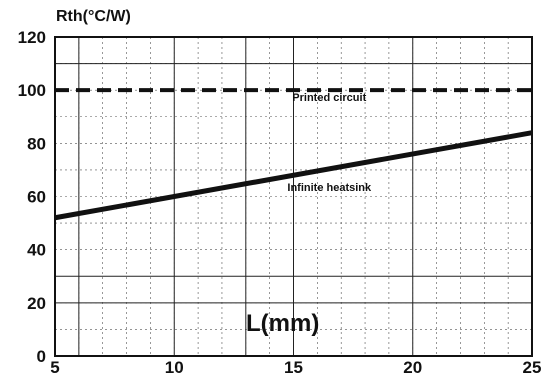 The height and width of the screenshot is (378, 550). What do you see at coordinates (532, 367) in the screenshot?
I see `x-tick-label: 25` at bounding box center [532, 367].